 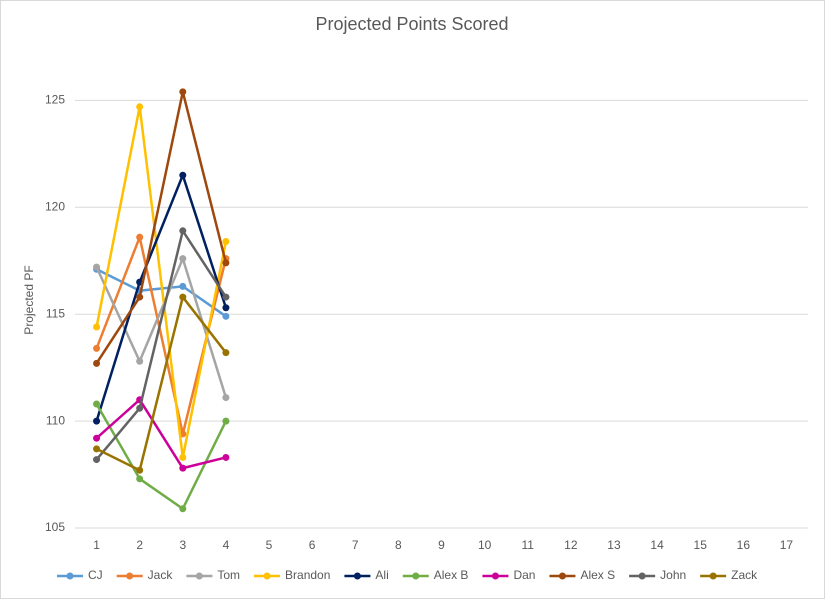 I want to click on y-tick-label: 120, so click(x=55, y=206).